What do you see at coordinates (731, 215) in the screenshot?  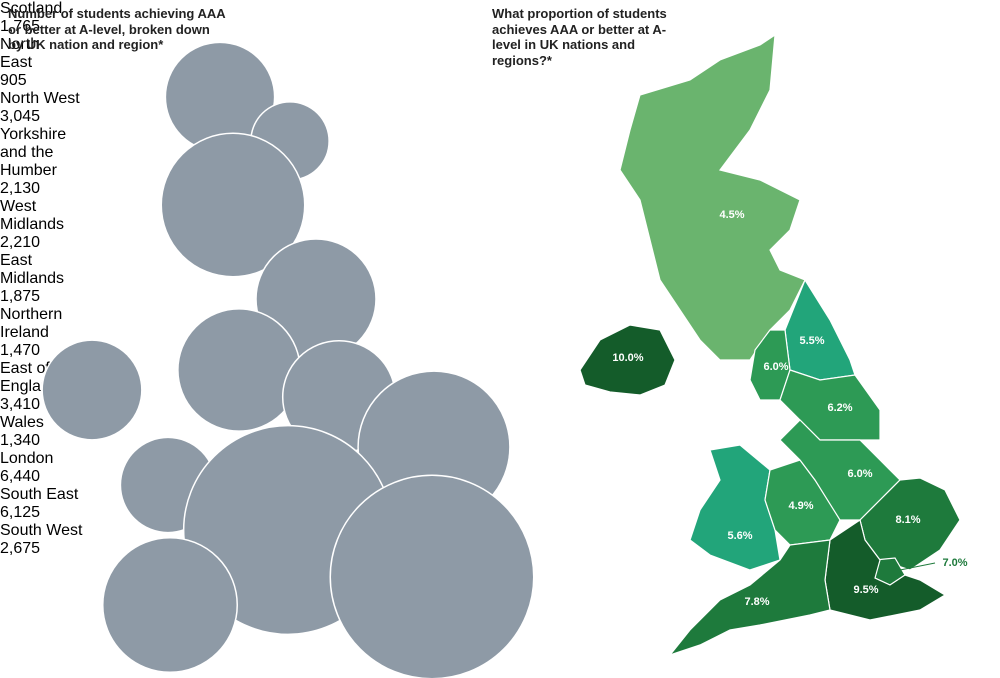 I see `map-value-label: 4.5%` at bounding box center [731, 215].